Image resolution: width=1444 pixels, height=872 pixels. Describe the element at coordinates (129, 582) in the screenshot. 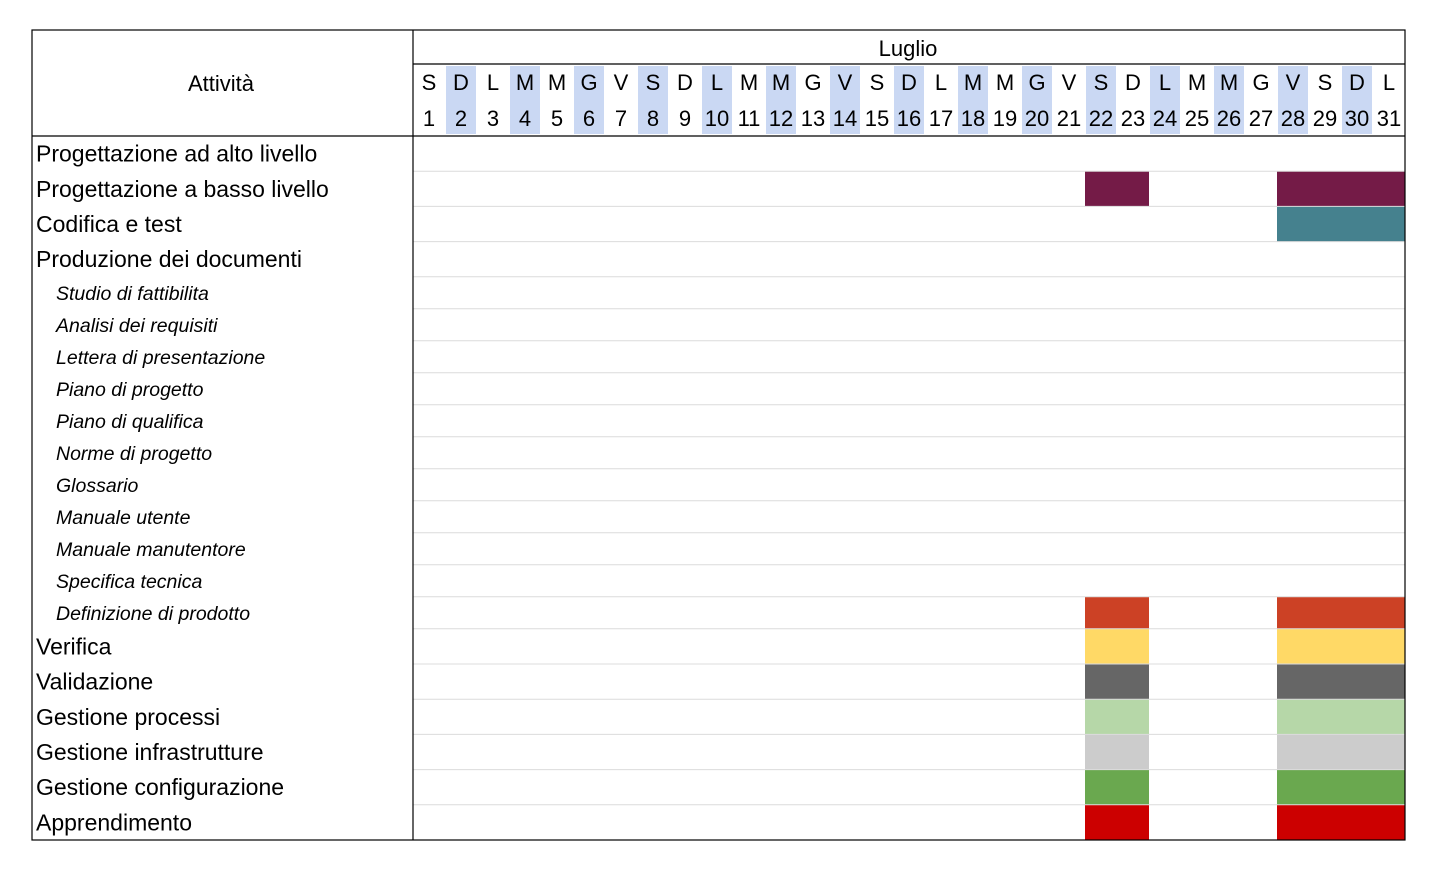

I see `activity-label: Specifica tecnica` at that location.